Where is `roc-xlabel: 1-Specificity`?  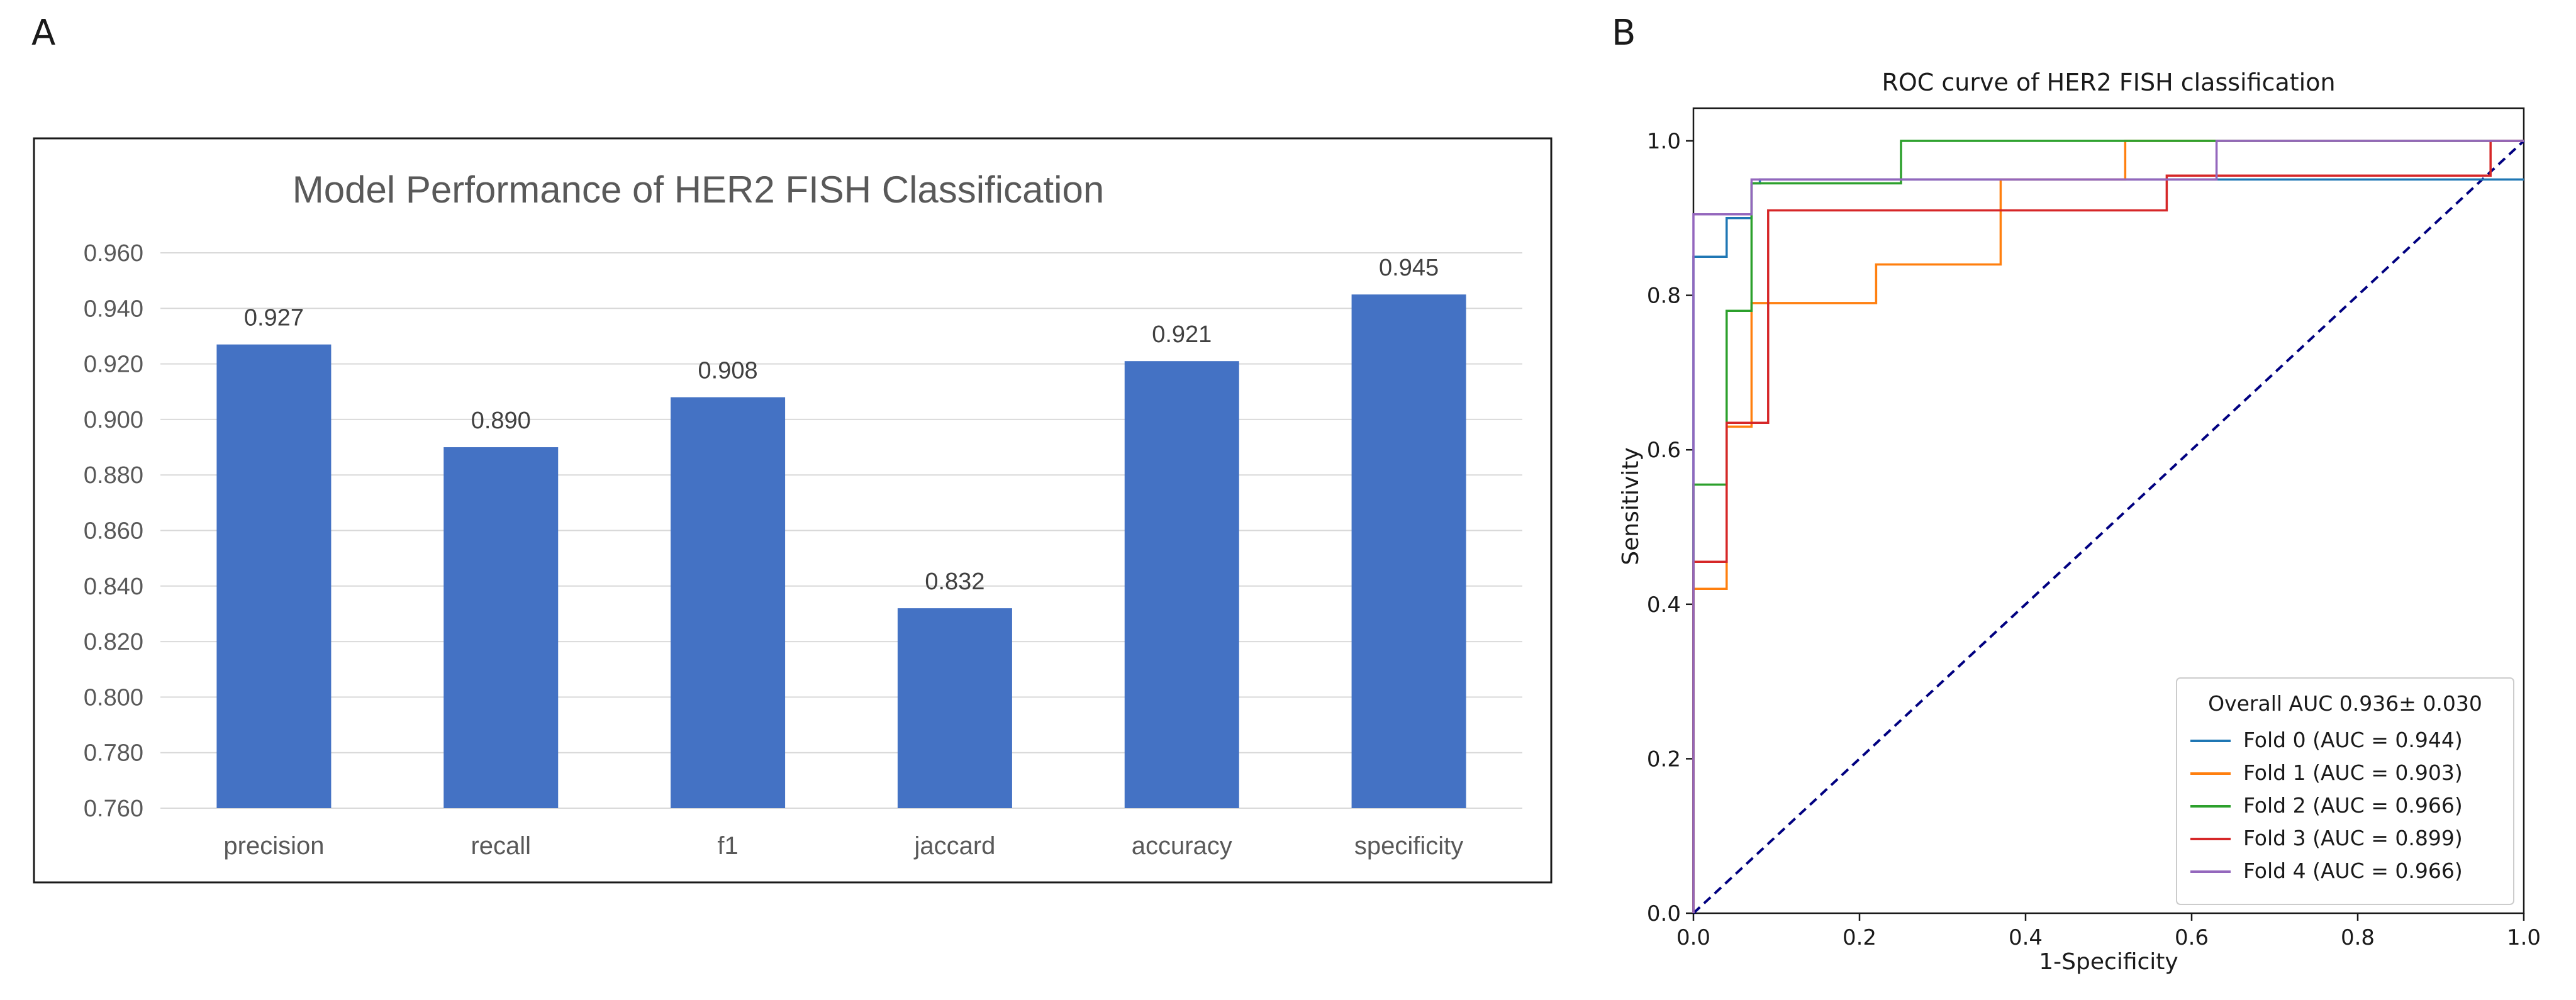
roc-xlabel: 1-Specificity is located at coordinates (2108, 962).